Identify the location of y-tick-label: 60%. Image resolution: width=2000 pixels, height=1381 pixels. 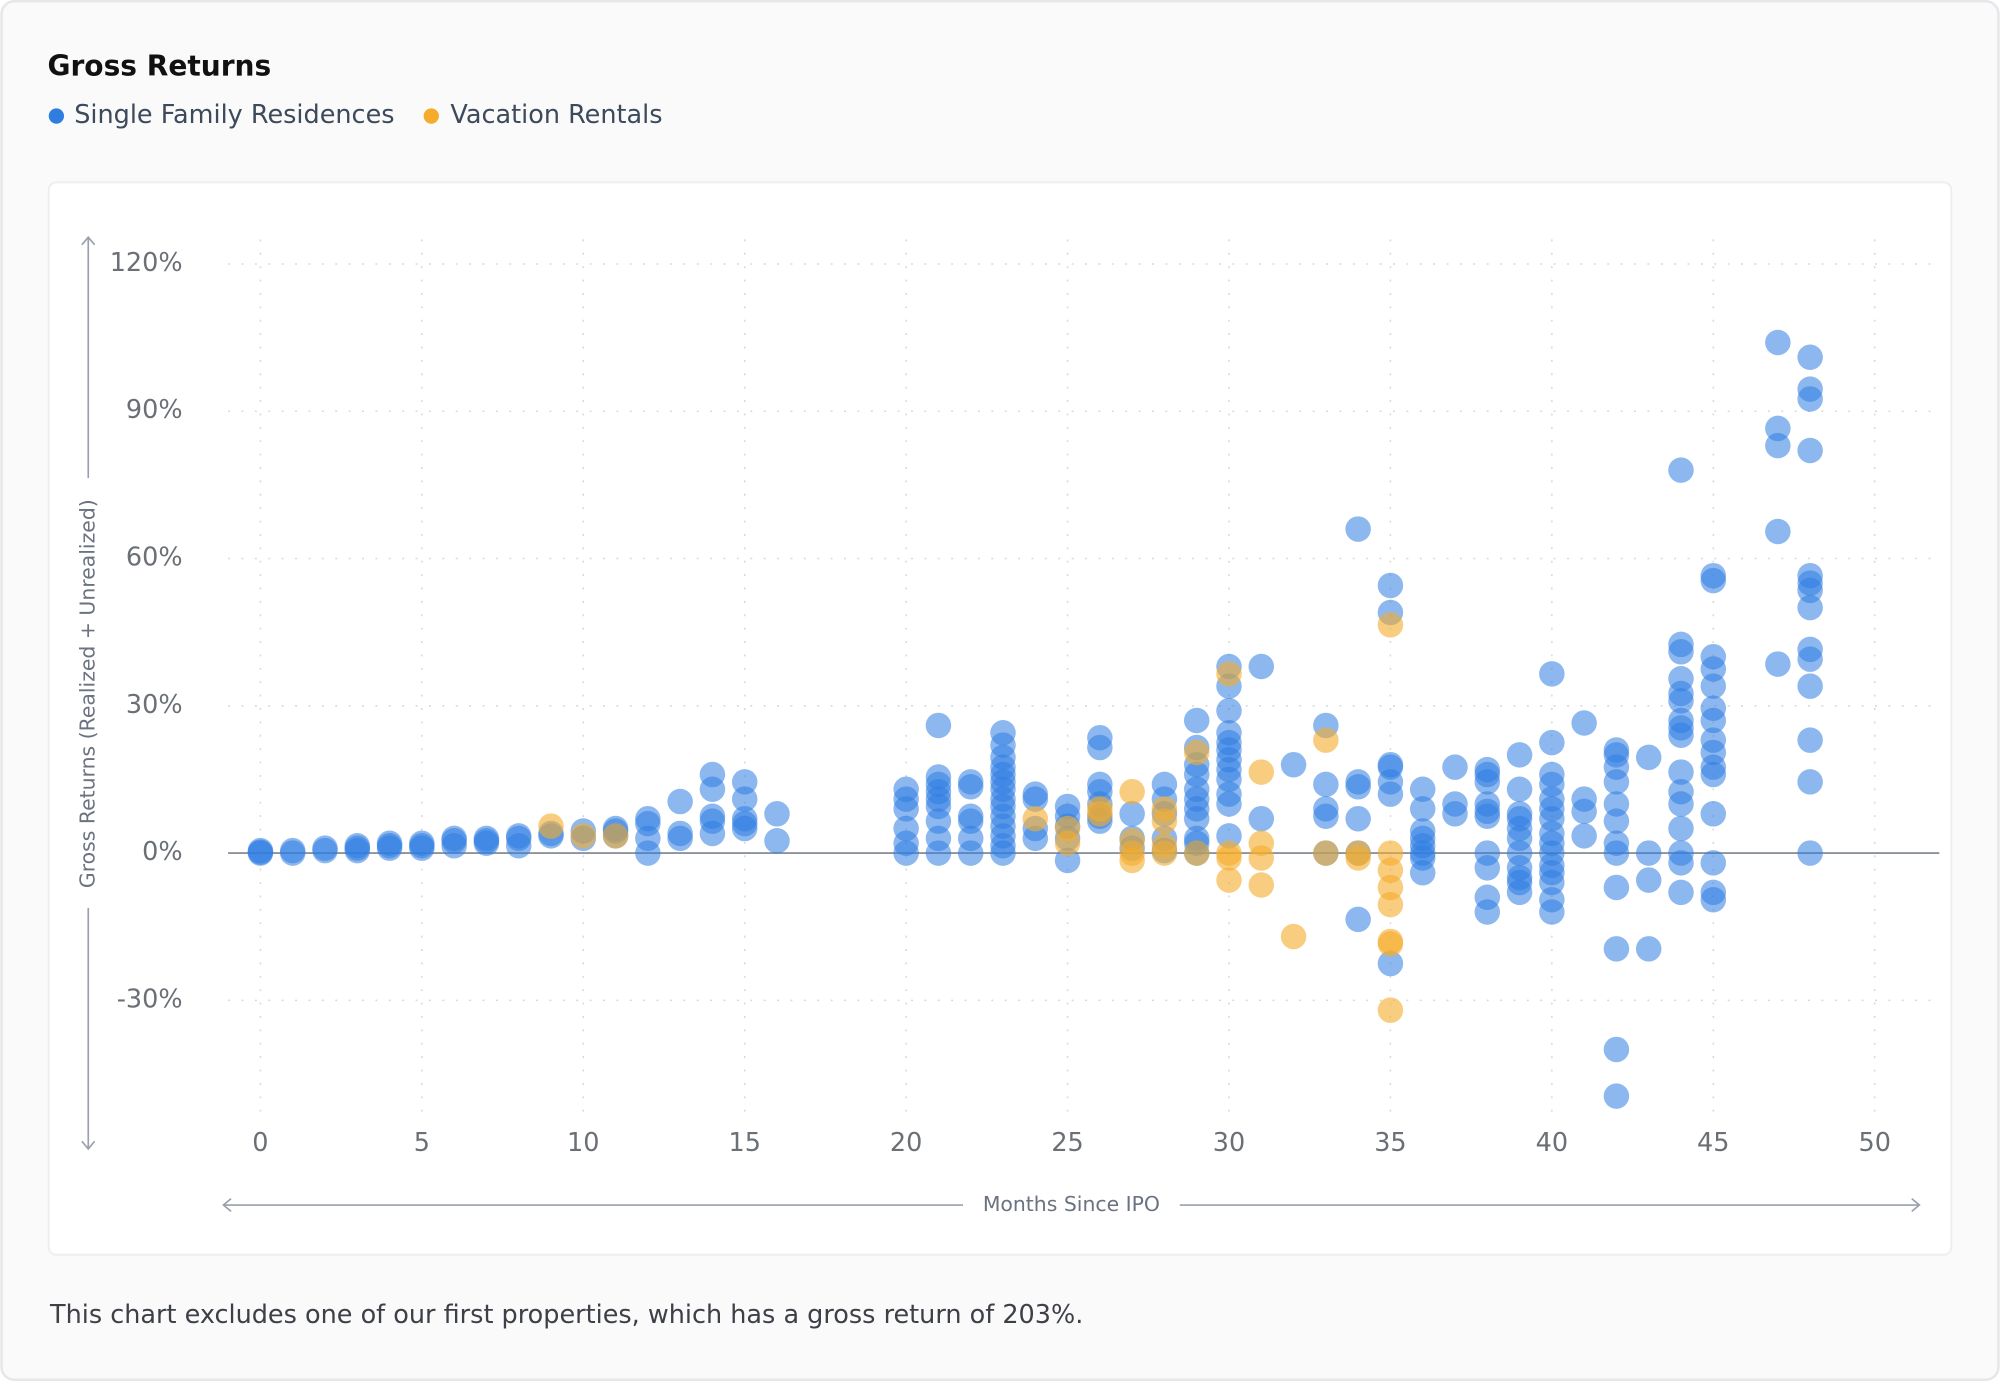
(154, 558).